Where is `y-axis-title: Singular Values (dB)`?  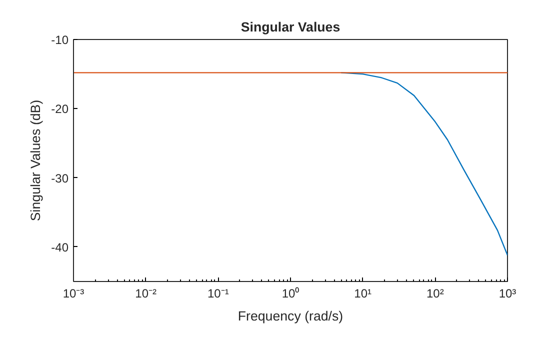
y-axis-title: Singular Values (dB) is located at coordinates (36, 161).